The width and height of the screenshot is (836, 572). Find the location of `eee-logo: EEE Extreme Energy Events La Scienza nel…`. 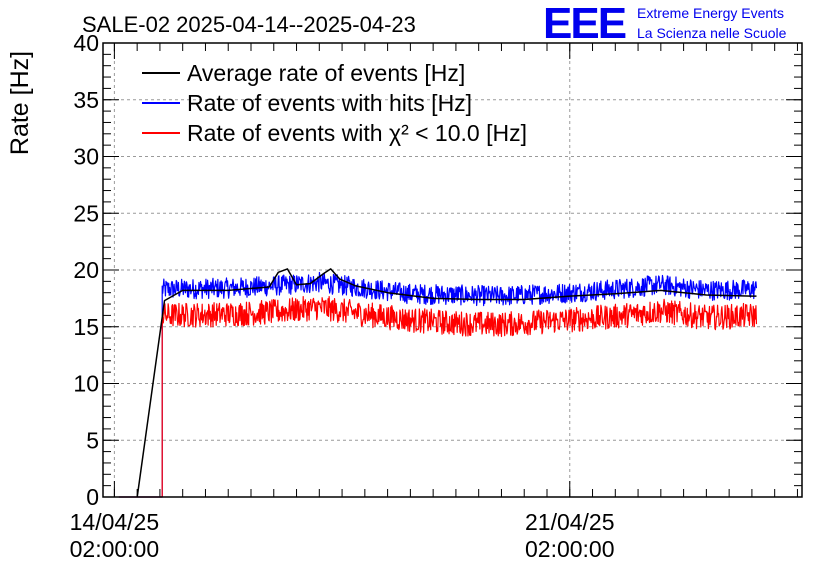

eee-logo: EEE Extreme Energy Events La Scienza nel… is located at coordinates (665, 24).